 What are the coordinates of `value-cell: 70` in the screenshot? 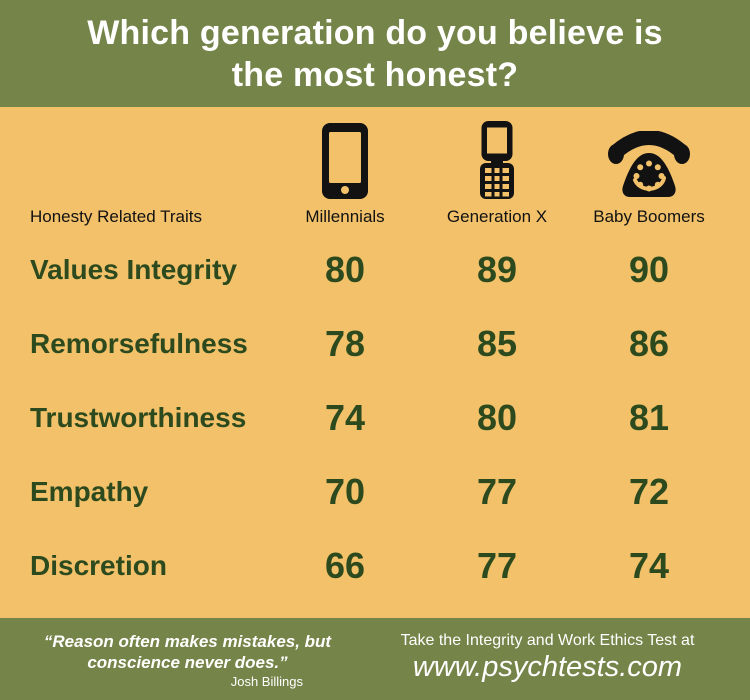 It's located at (345, 491).